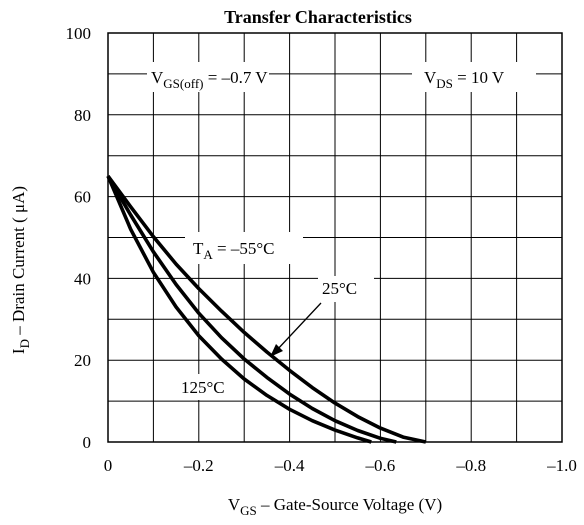  I want to click on x-tick-labels: 0 –0.2 –0.4 –0.6 –0.8 –1.0, so click(340, 465).